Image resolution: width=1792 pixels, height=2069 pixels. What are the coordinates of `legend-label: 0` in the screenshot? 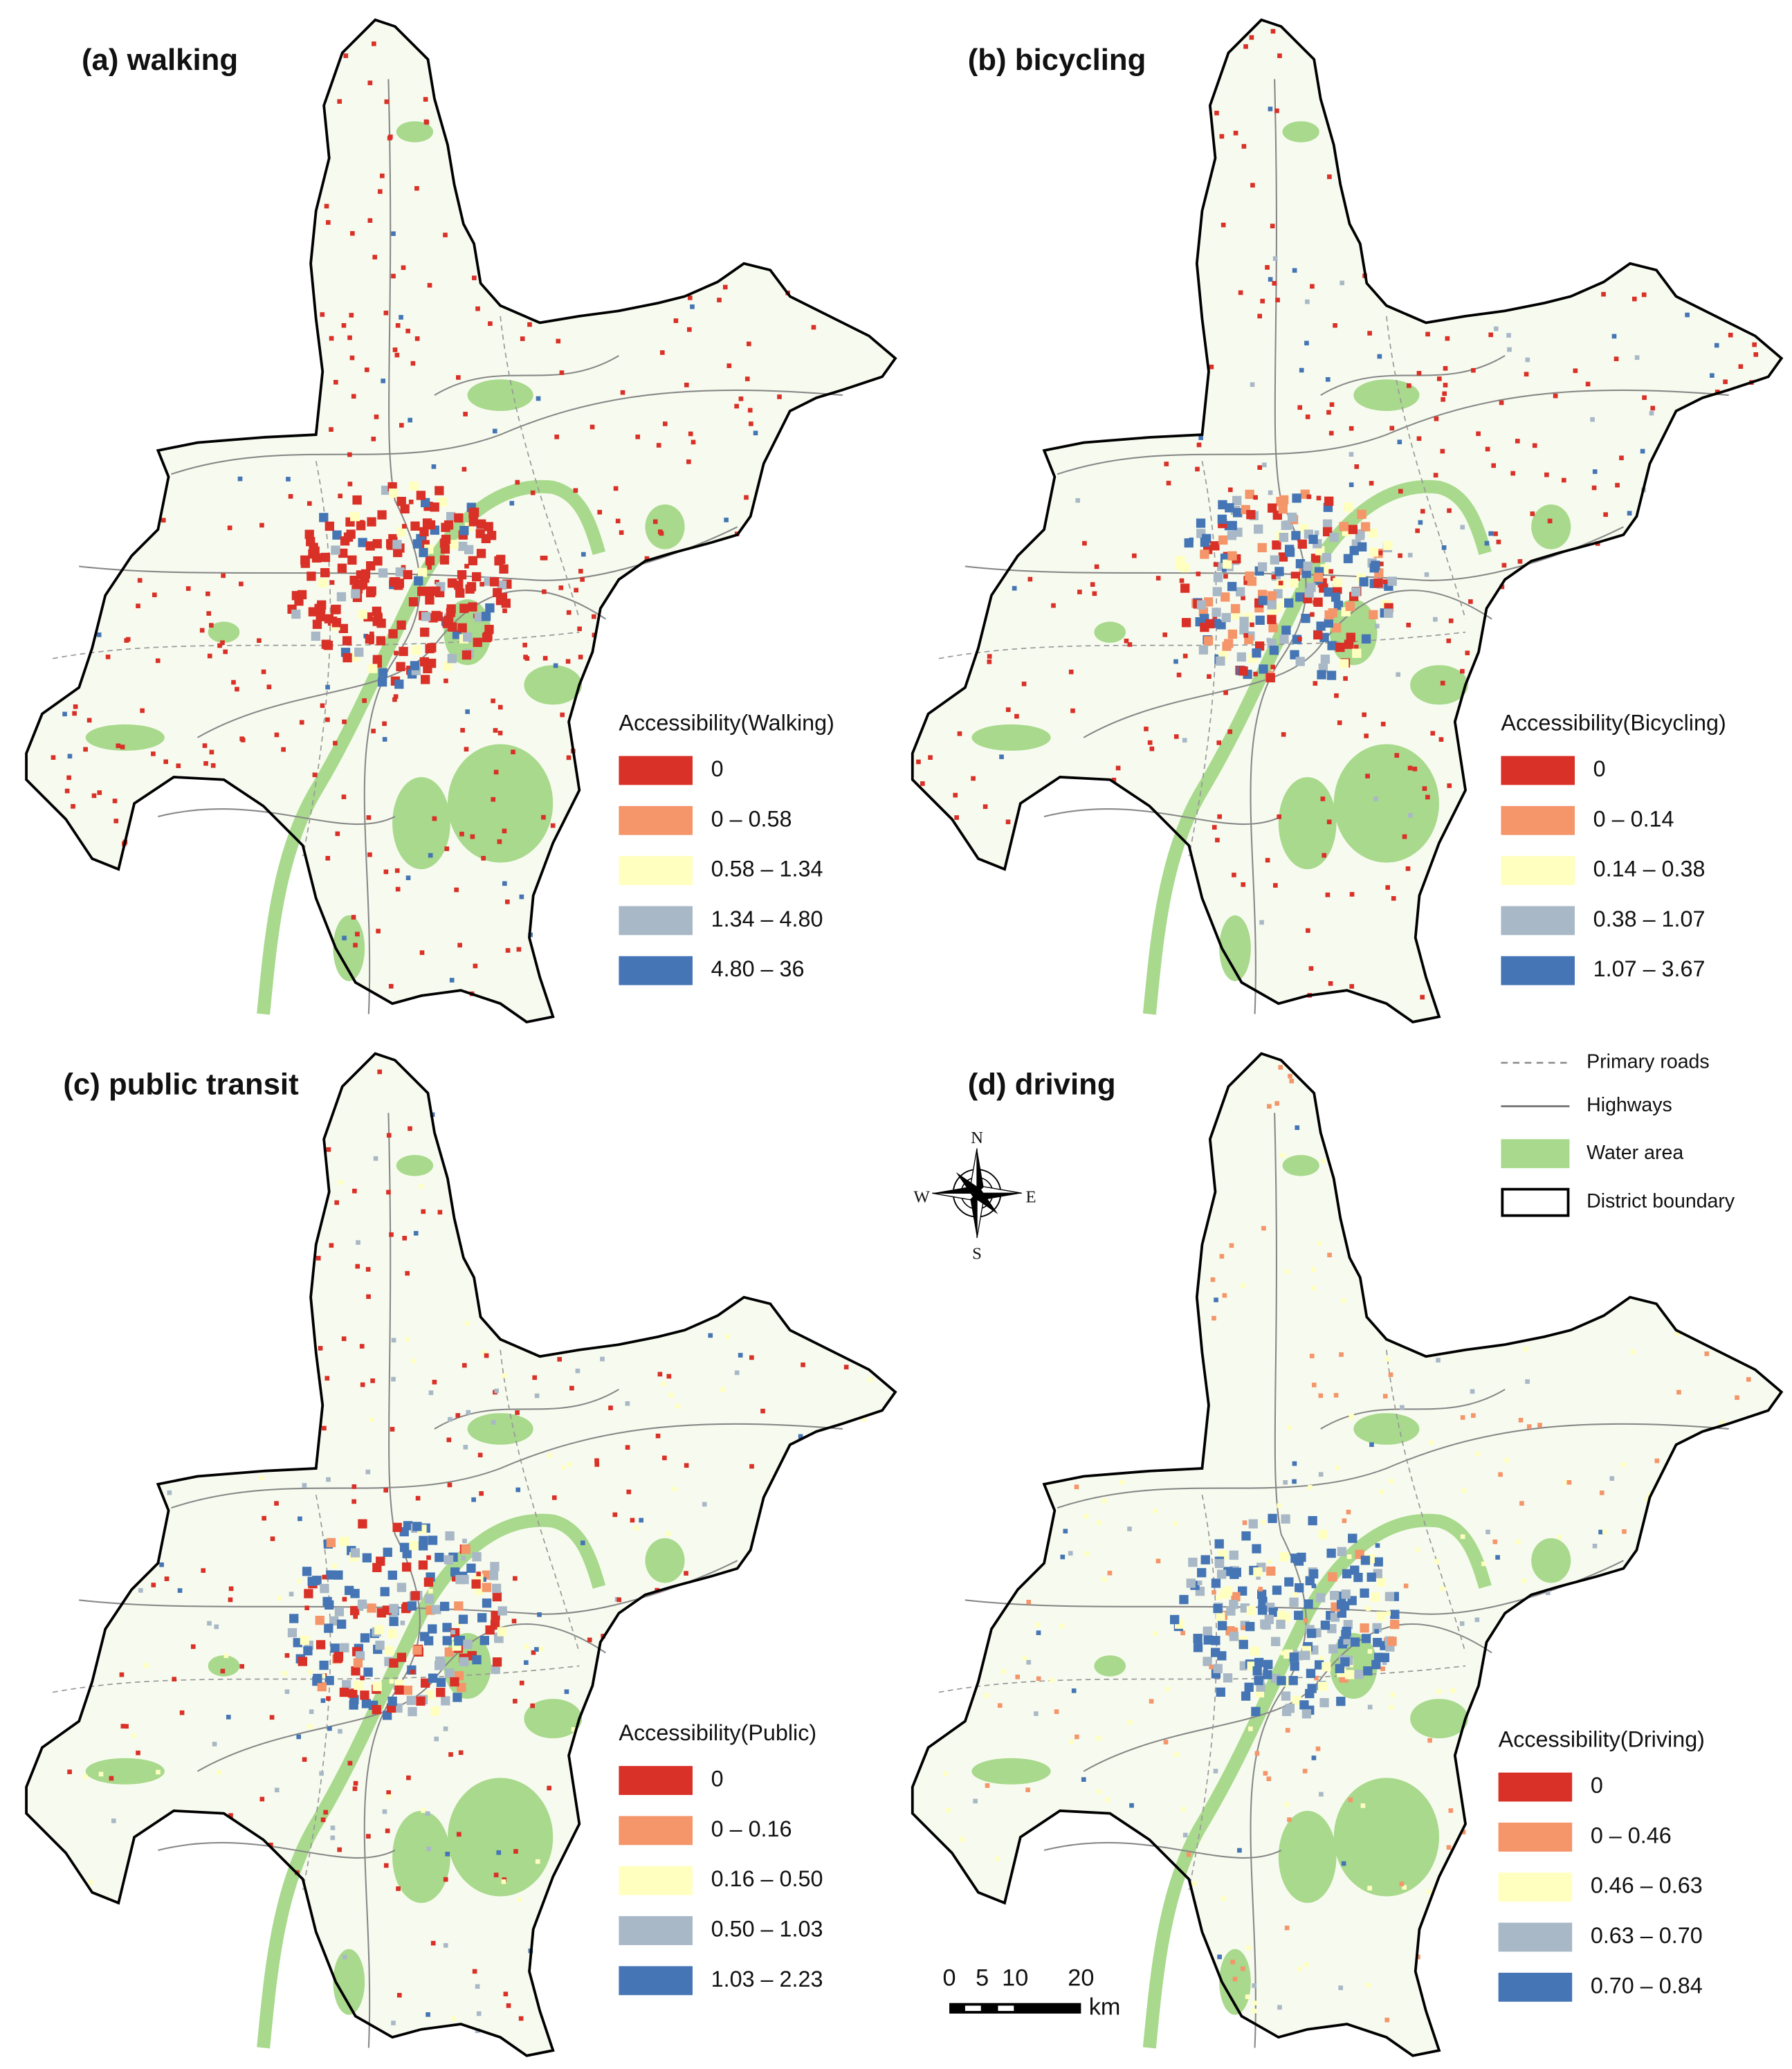 It's located at (1597, 1785).